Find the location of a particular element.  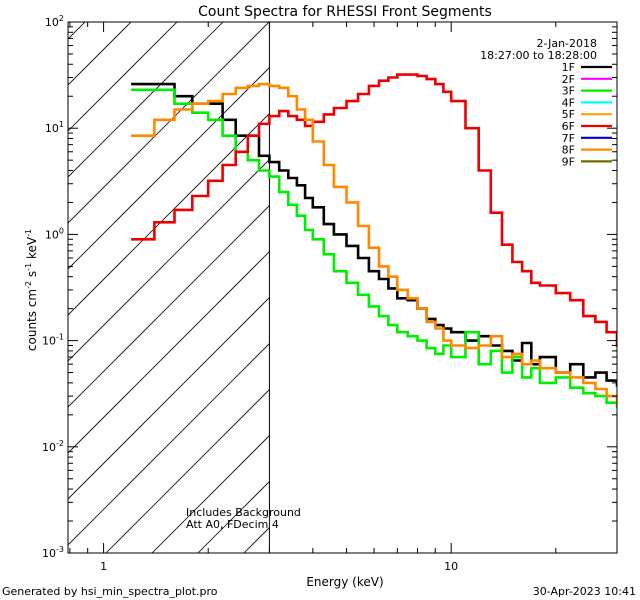

legend-label: 8F is located at coordinates (568, 150).